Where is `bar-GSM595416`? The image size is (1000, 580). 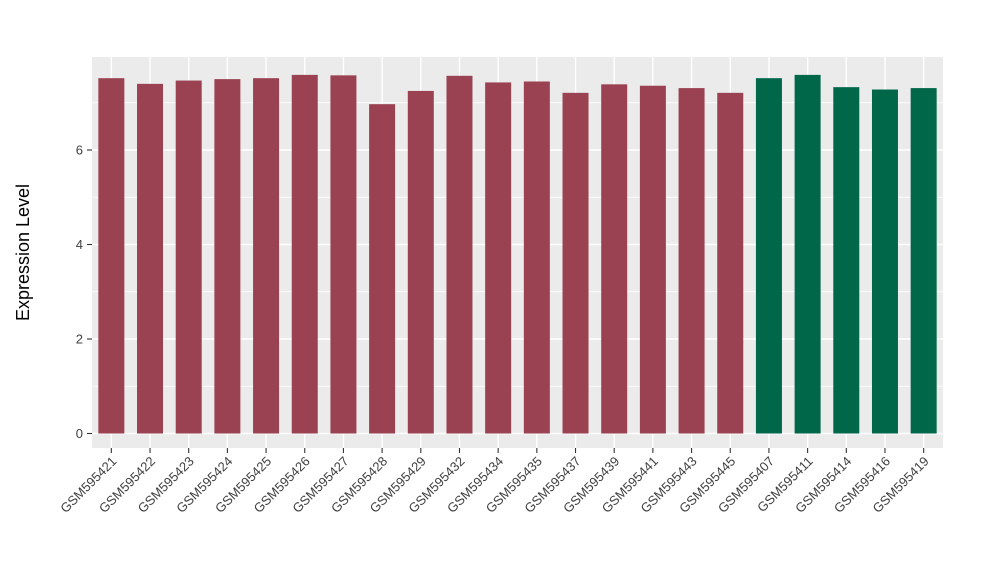
bar-GSM595416 is located at coordinates (884, 261).